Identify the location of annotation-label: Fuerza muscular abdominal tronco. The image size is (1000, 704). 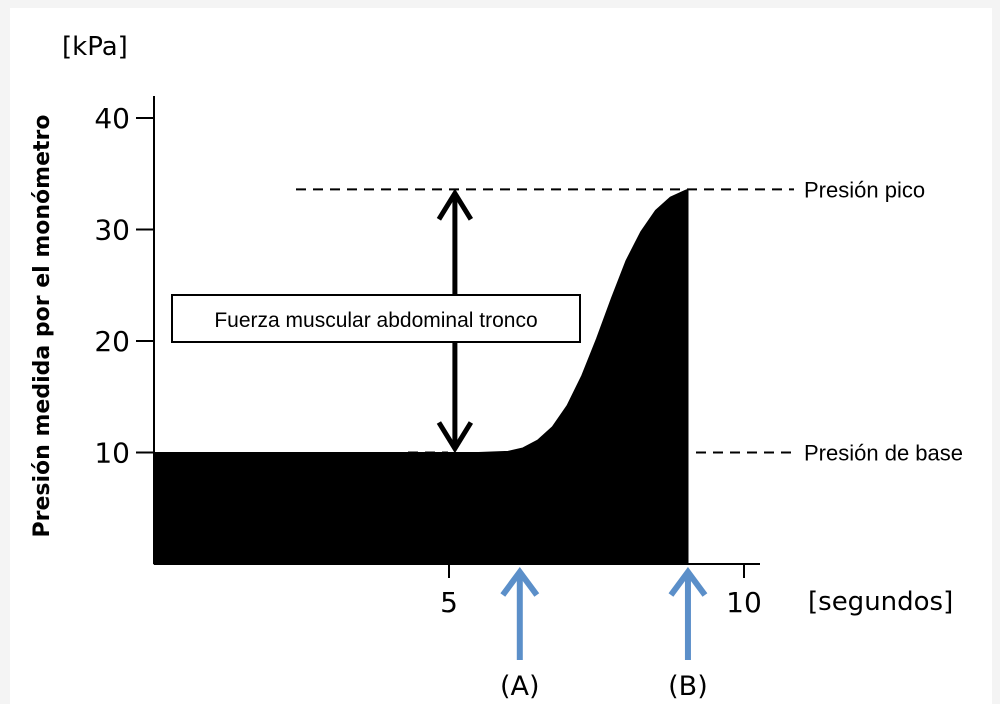
(375, 320).